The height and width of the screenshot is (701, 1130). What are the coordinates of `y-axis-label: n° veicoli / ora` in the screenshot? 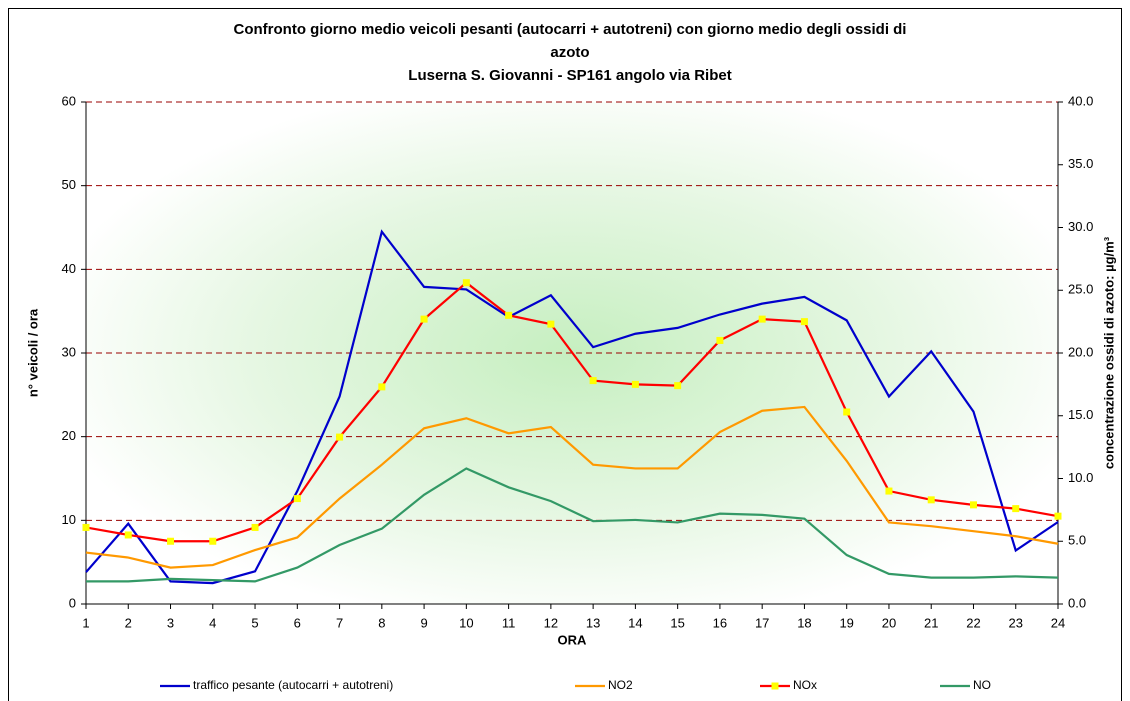 It's located at (32, 352).